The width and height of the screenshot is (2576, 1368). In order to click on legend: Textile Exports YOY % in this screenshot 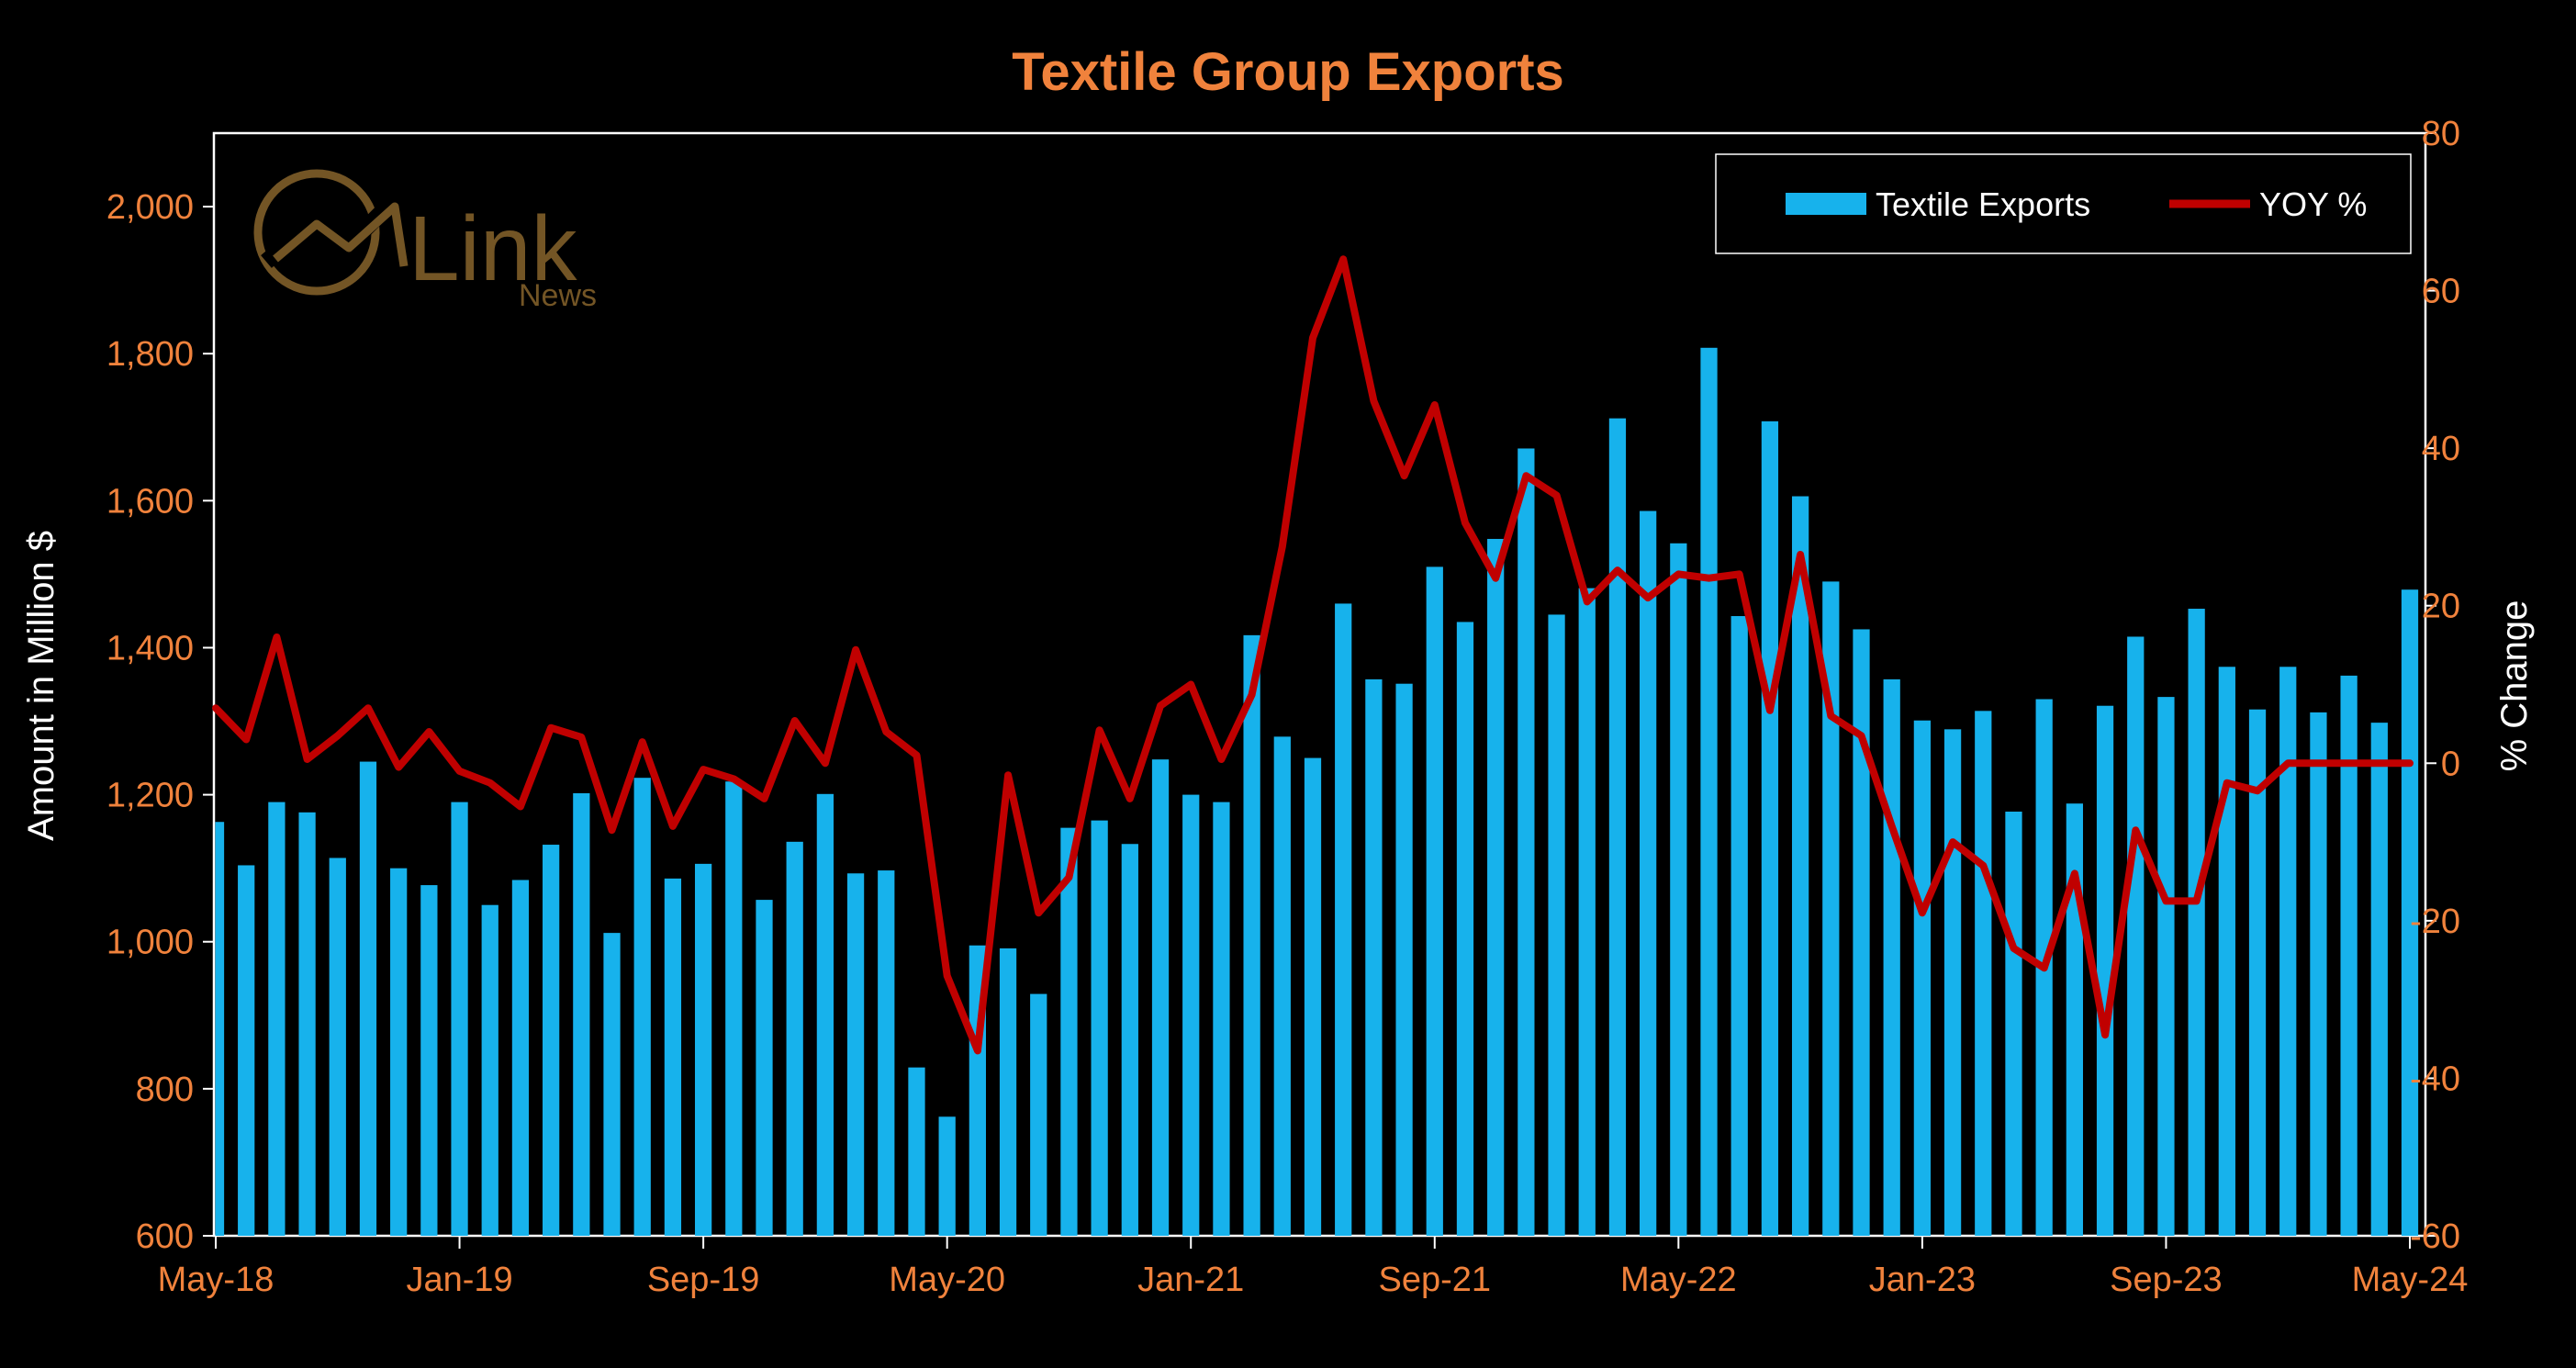, I will do `click(2063, 204)`.